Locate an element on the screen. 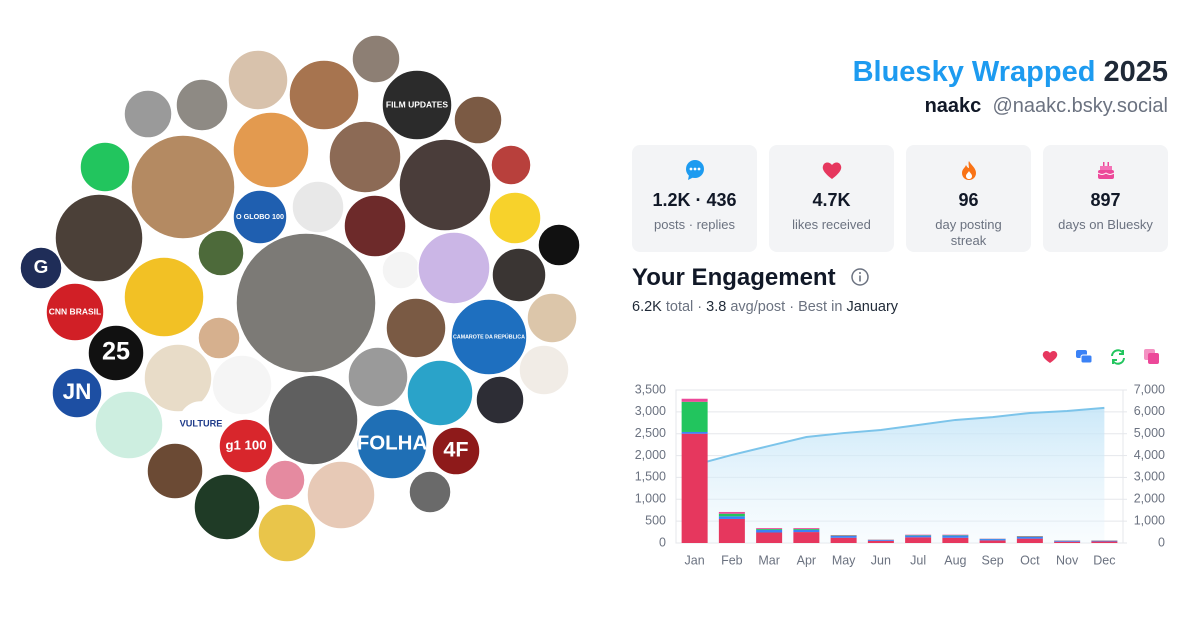 This screenshot has height=630, width=1200. user-handle: @naakc.bsky.social is located at coordinates (1080, 106).